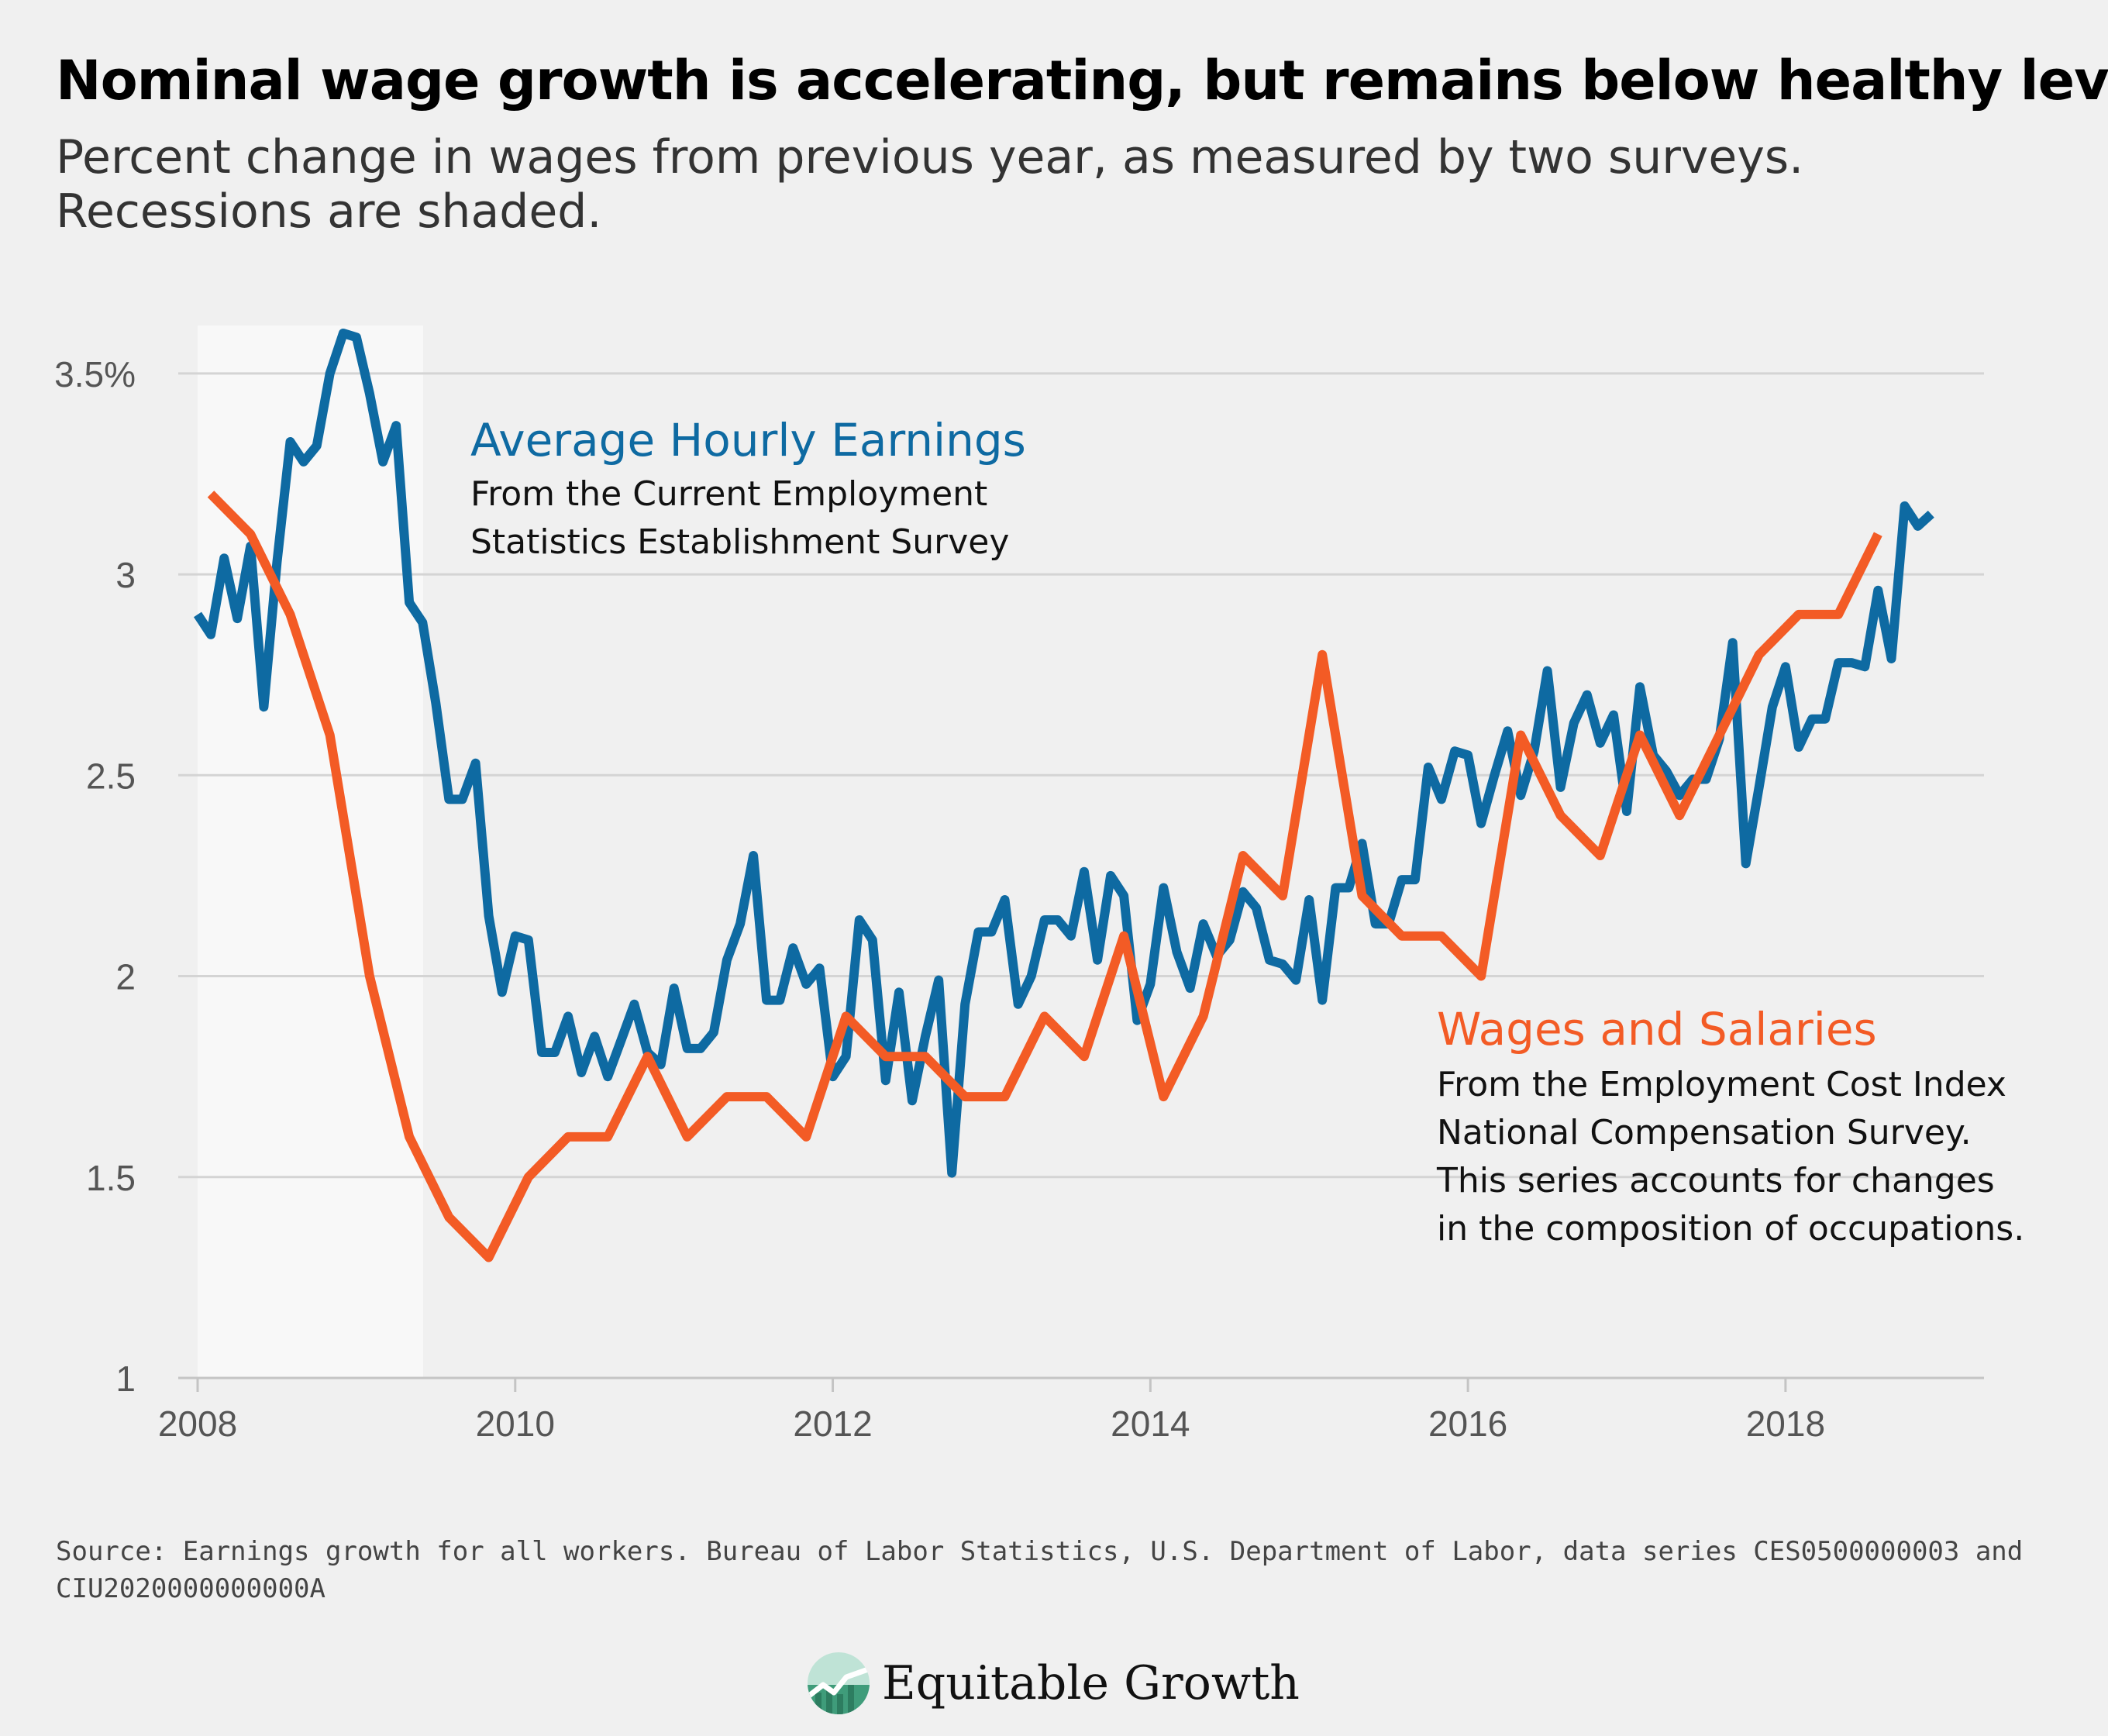 The height and width of the screenshot is (1736, 2108). Describe the element at coordinates (833, 1424) in the screenshot. I see `x-tick-label: 2012` at that location.